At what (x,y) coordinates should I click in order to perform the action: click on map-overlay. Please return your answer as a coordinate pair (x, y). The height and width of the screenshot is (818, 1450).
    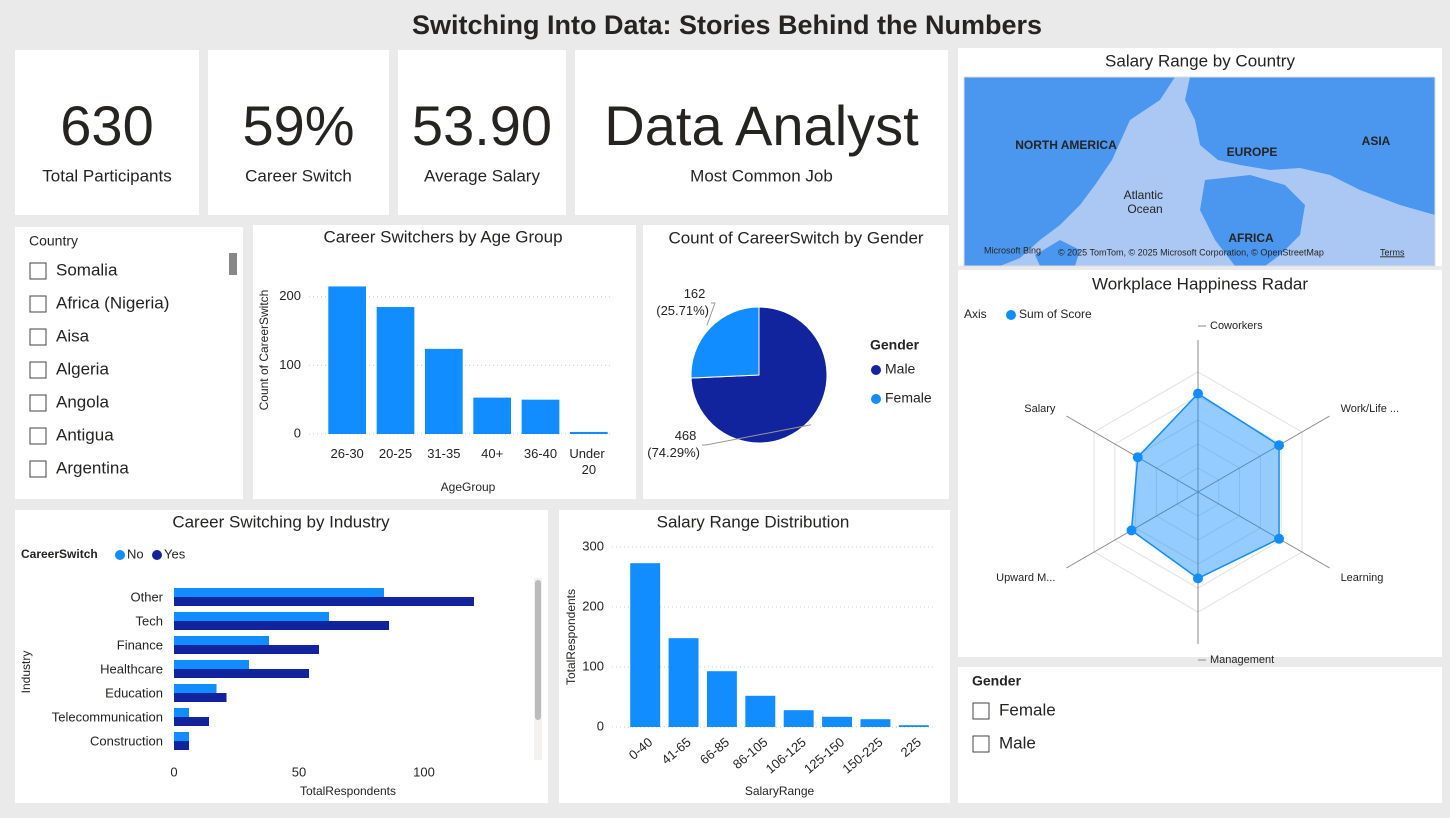
    Looking at the image, I should click on (1199, 171).